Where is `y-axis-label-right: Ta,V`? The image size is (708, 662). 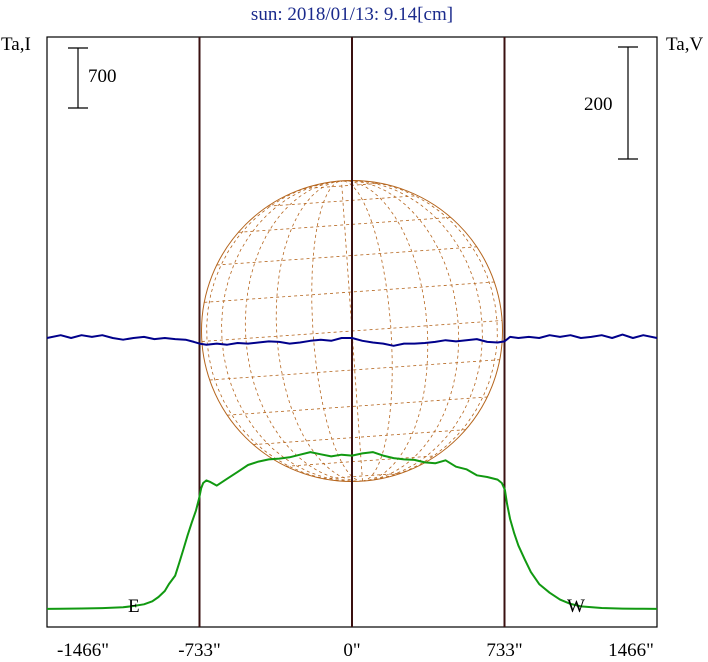
y-axis-label-right: Ta,V is located at coordinates (684, 44).